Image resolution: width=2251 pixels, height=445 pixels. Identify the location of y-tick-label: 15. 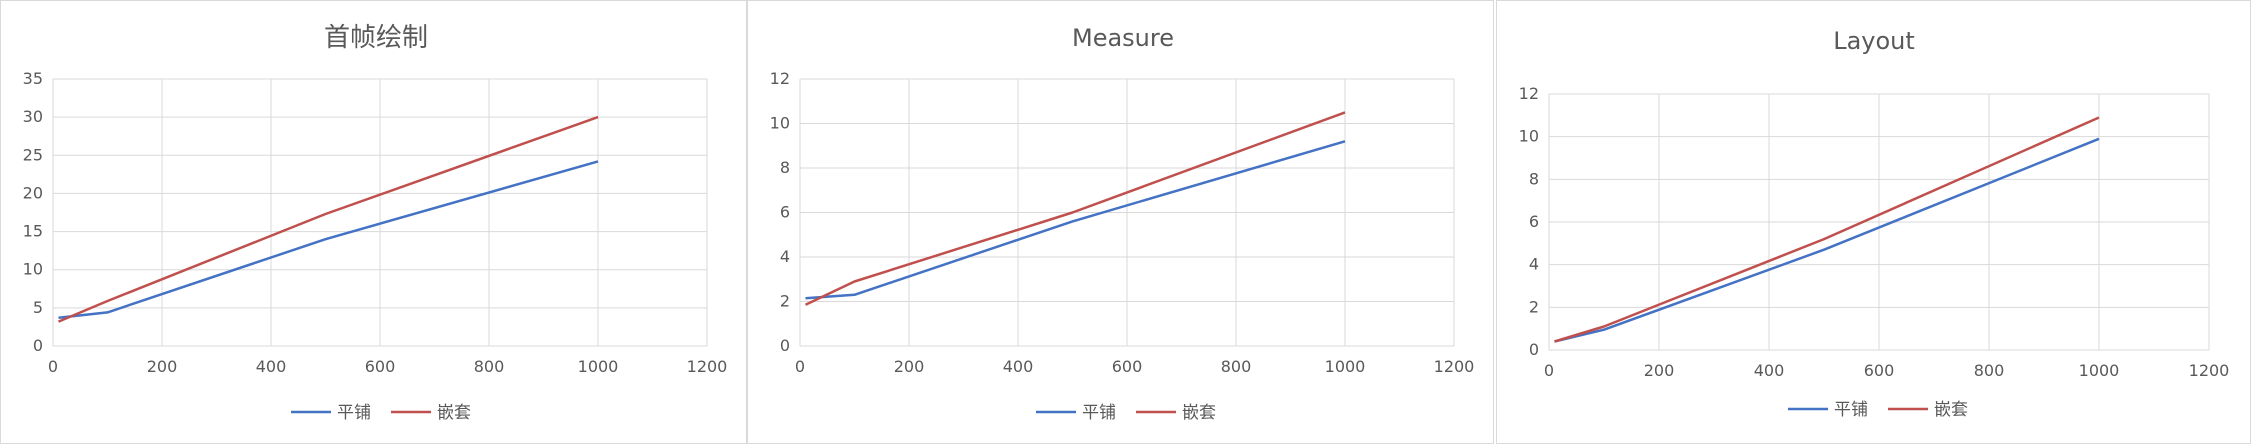
(33, 231).